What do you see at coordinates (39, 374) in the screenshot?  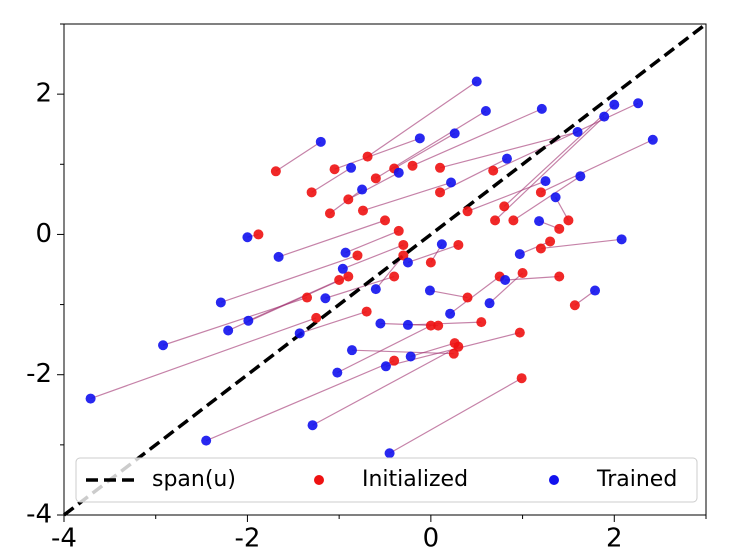 I see `y-tick-label: -2` at bounding box center [39, 374].